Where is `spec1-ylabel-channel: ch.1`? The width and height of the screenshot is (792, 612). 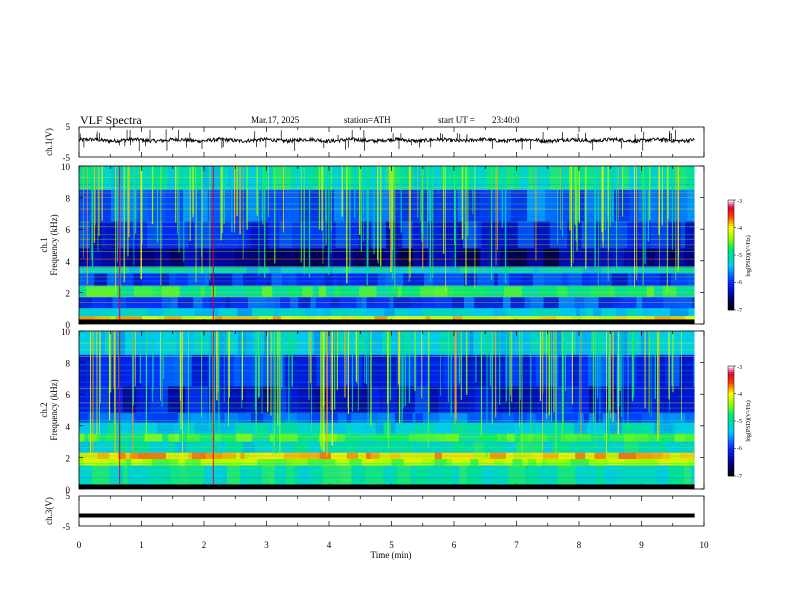 spec1-ylabel-channel: ch.1 is located at coordinates (44, 244).